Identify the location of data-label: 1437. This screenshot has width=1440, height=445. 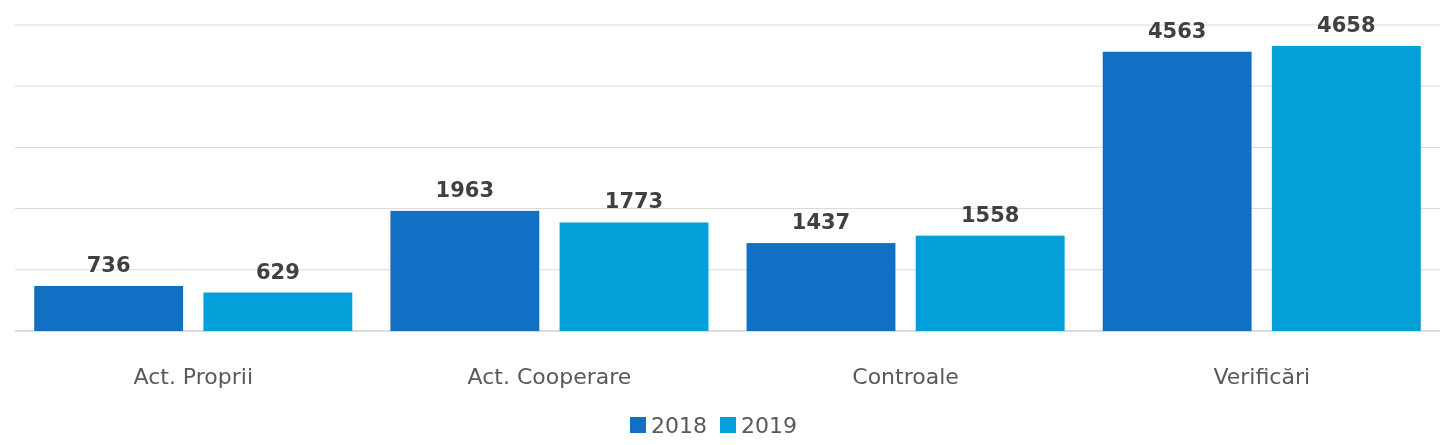
(821, 222).